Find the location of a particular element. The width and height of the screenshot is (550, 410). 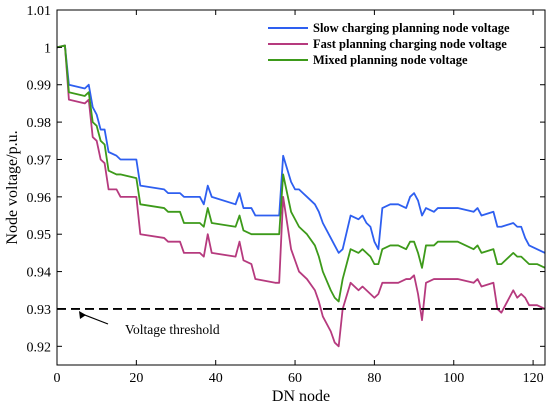

x-tick-label: 80 is located at coordinates (374, 378).